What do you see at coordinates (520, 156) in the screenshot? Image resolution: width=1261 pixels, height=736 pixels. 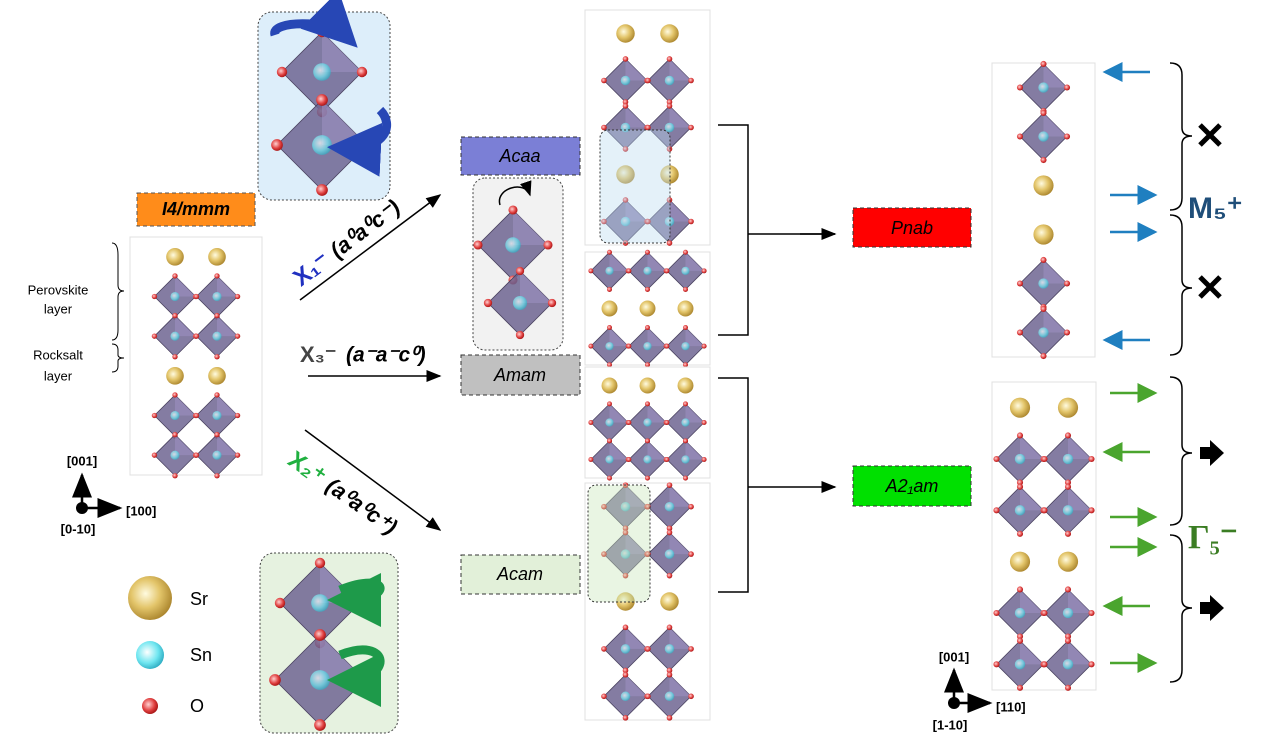 I see `phase-box` at bounding box center [520, 156].